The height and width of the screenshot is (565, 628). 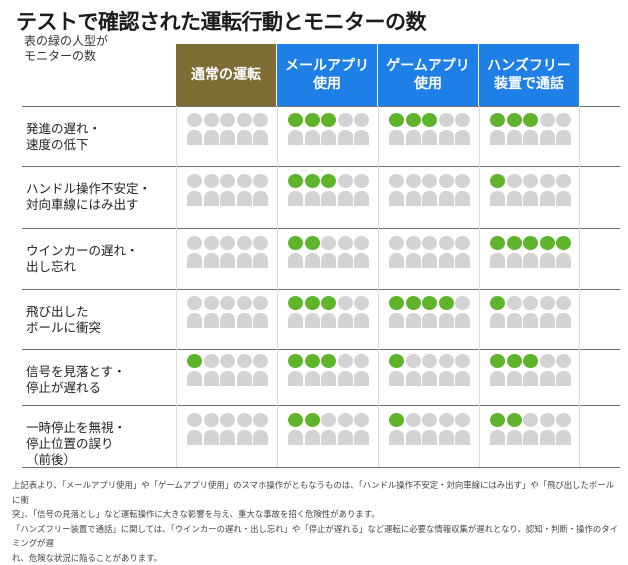 I want to click on cell-r6-c1, so click(x=235, y=438).